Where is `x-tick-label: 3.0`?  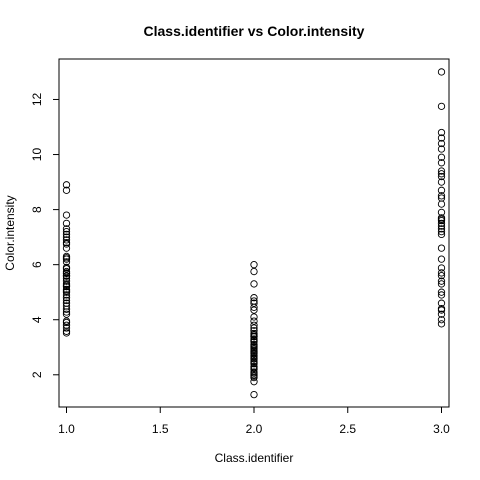
x-tick-label: 3.0 is located at coordinates (441, 429).